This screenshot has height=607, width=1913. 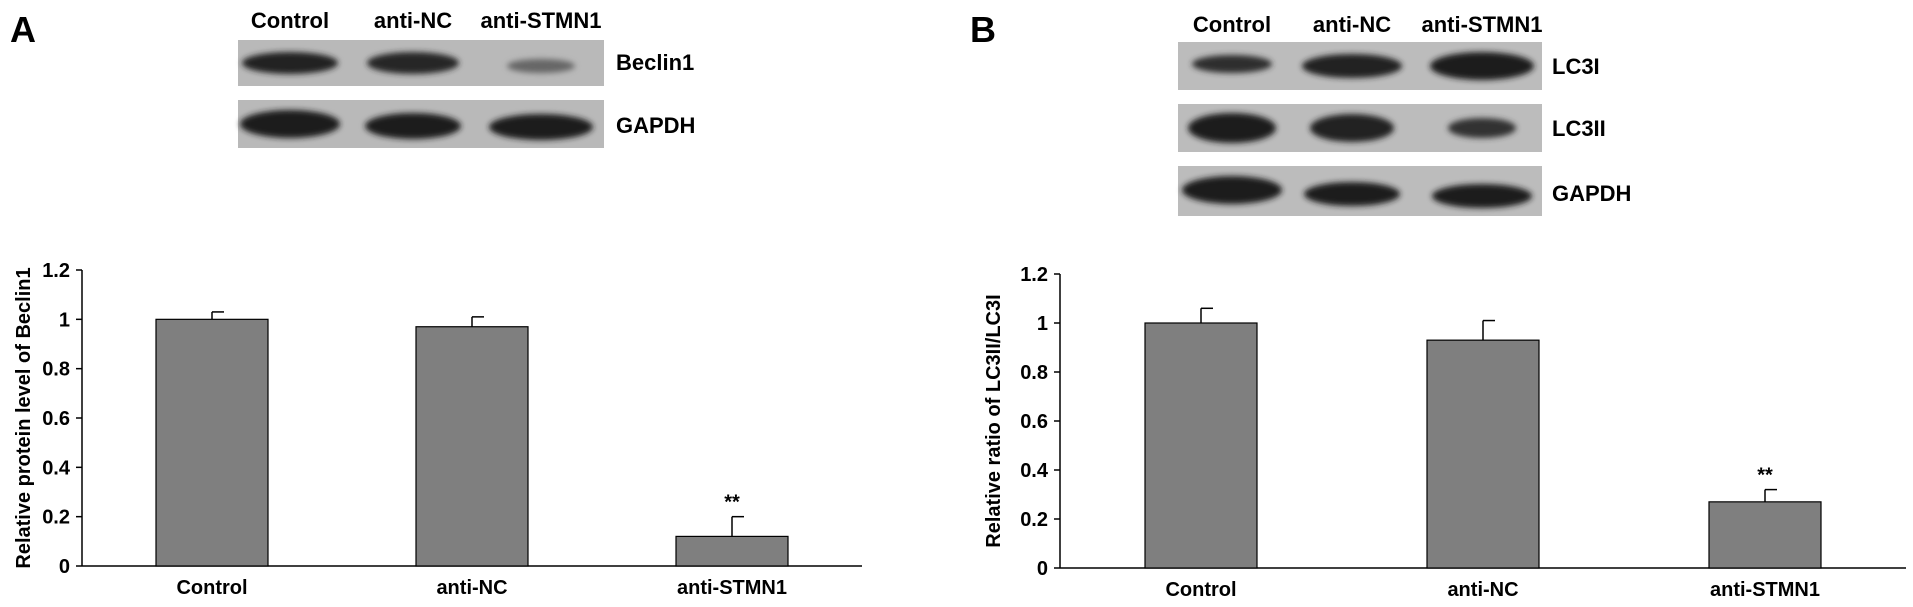 I want to click on blot-a-strip-beclin1, so click(x=421, y=63).